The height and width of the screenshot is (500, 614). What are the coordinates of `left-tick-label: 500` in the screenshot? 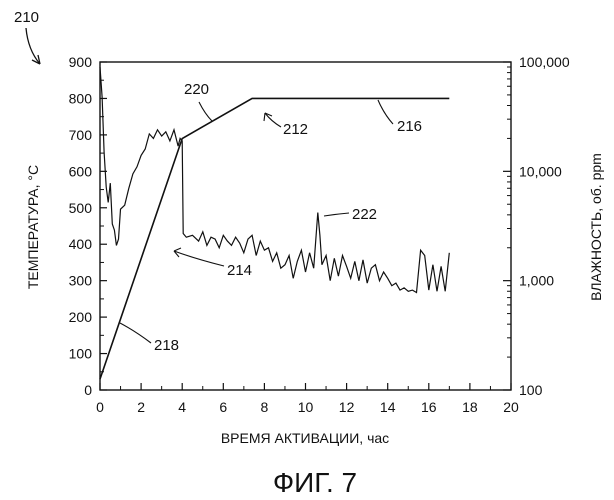 It's located at (81, 208).